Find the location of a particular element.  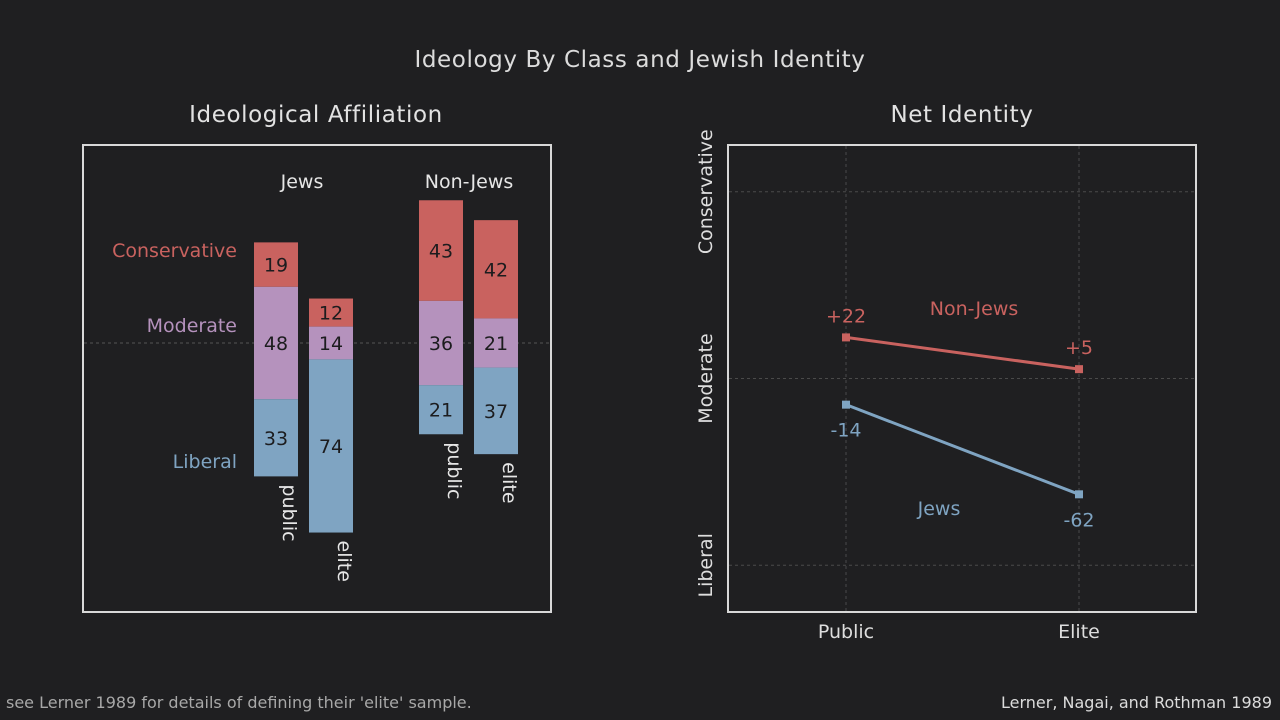

bar-label-jews-elite-conservative: 12 is located at coordinates (331, 314).